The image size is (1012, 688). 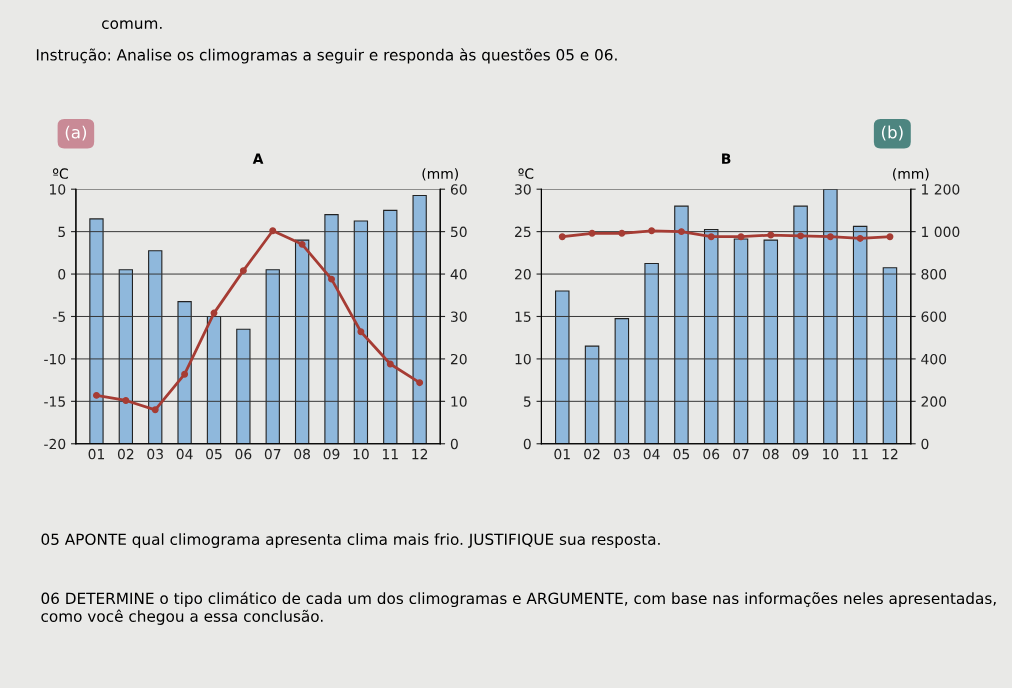 What do you see at coordinates (726, 158) in the screenshot?
I see `chart-title: B` at bounding box center [726, 158].